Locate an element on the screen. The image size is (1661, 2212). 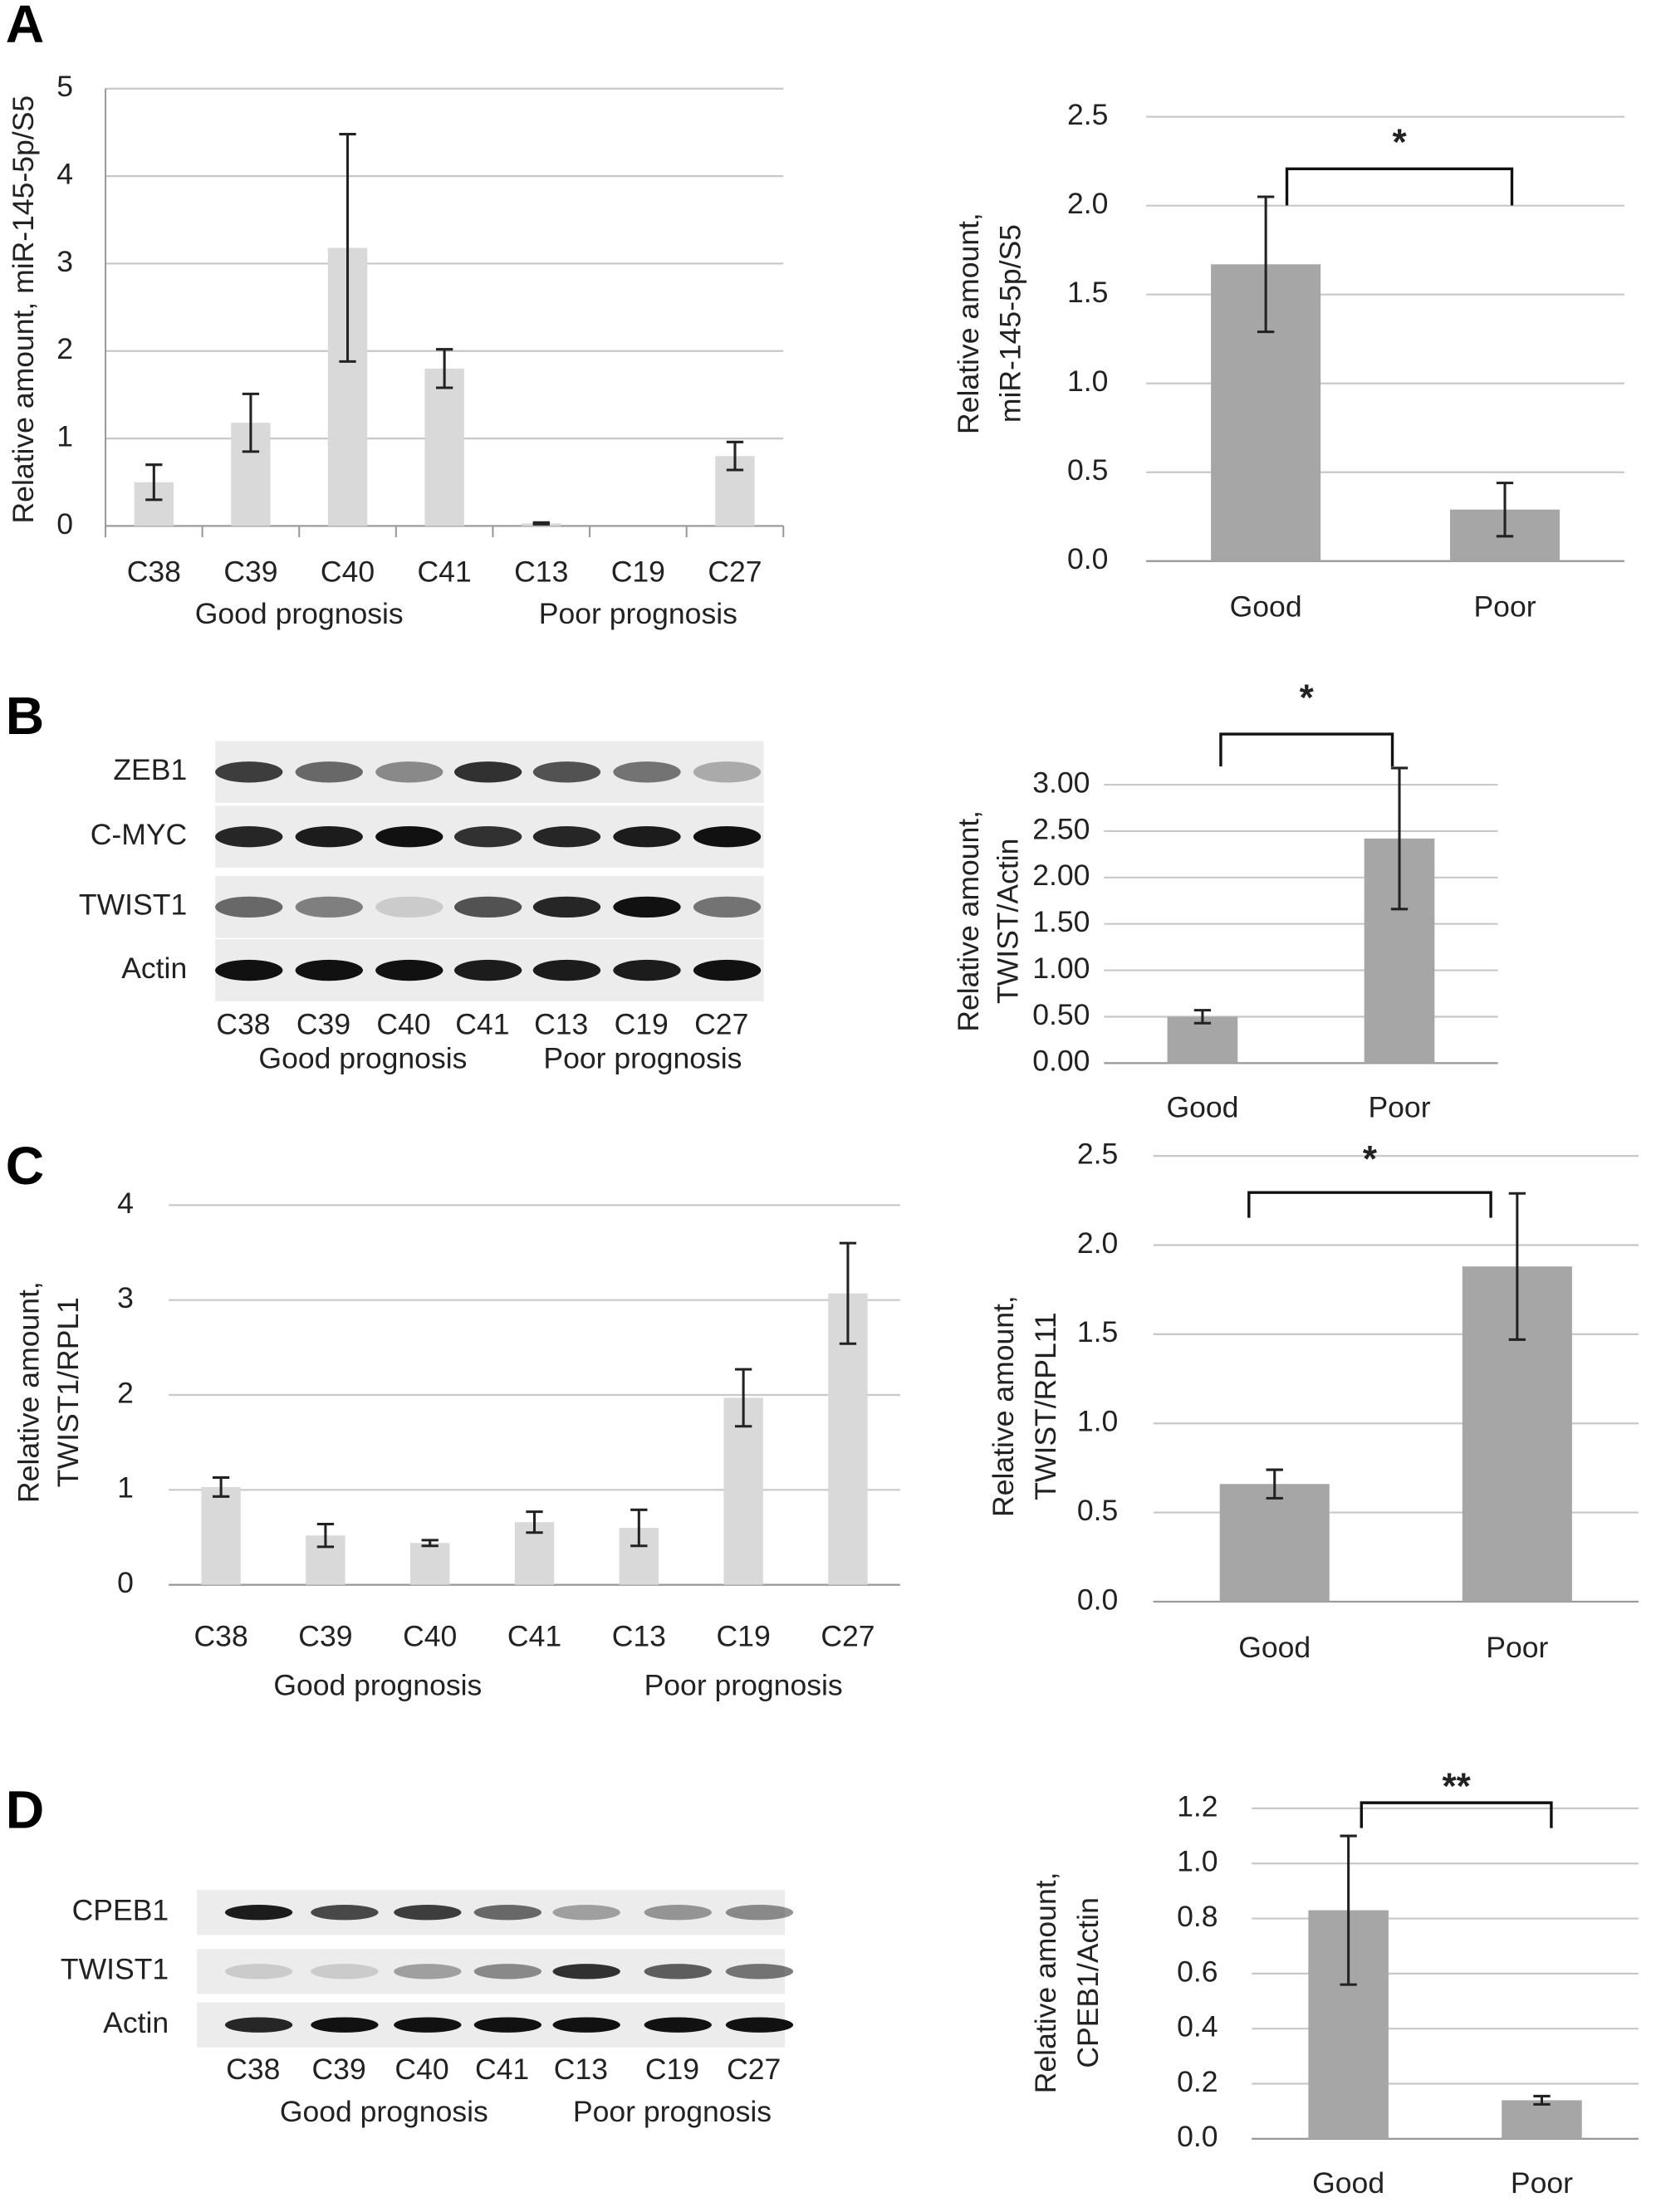
y-tick-label: 0.6 is located at coordinates (1198, 1971).